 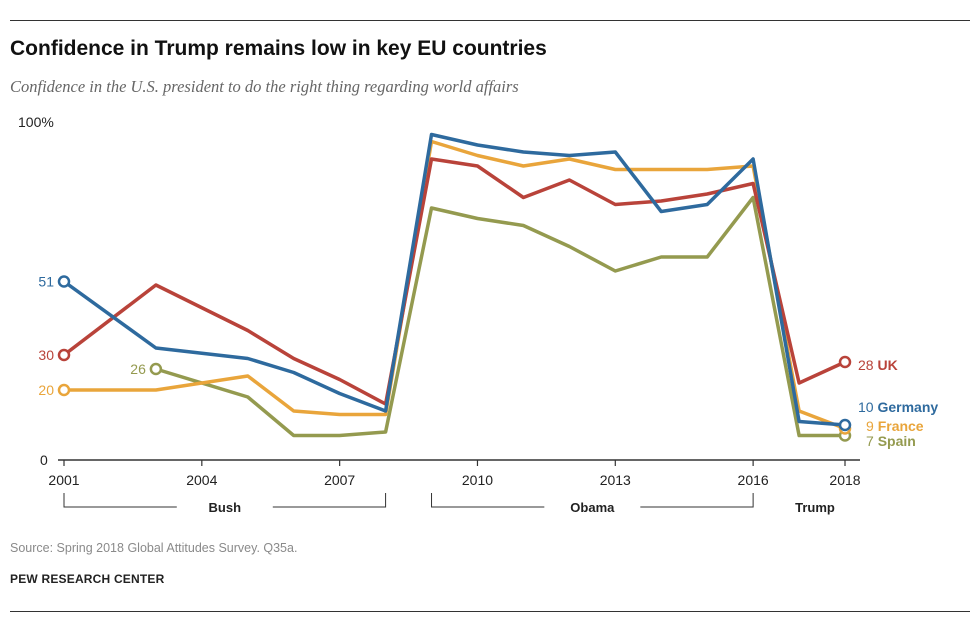 What do you see at coordinates (46, 390) in the screenshot?
I see `series-start-label-france: 20` at bounding box center [46, 390].